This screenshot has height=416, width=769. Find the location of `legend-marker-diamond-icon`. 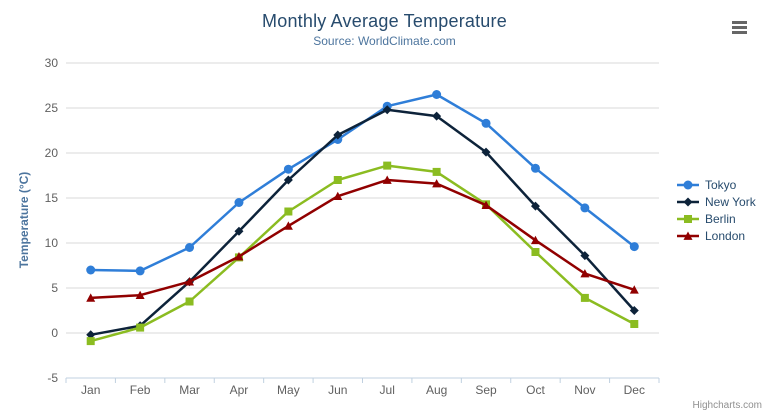

legend-marker-diamond-icon is located at coordinates (688, 202).